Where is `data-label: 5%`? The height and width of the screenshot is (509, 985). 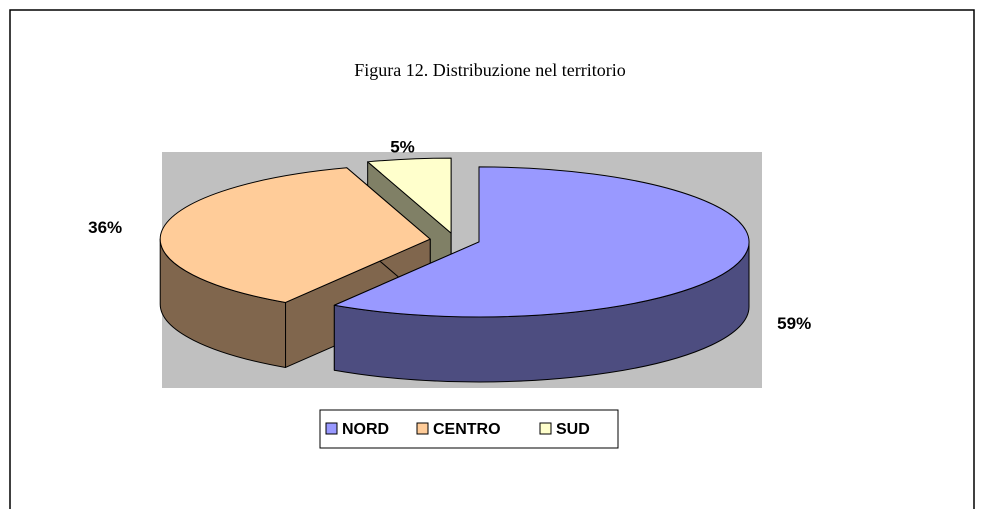
data-label: 5% is located at coordinates (402, 146).